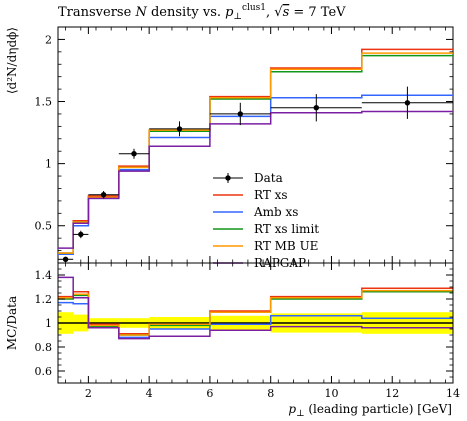 Image resolution: width=467 pixels, height=421 pixels. What do you see at coordinates (209, 393) in the screenshot?
I see `x-tick-label: 6` at bounding box center [209, 393].